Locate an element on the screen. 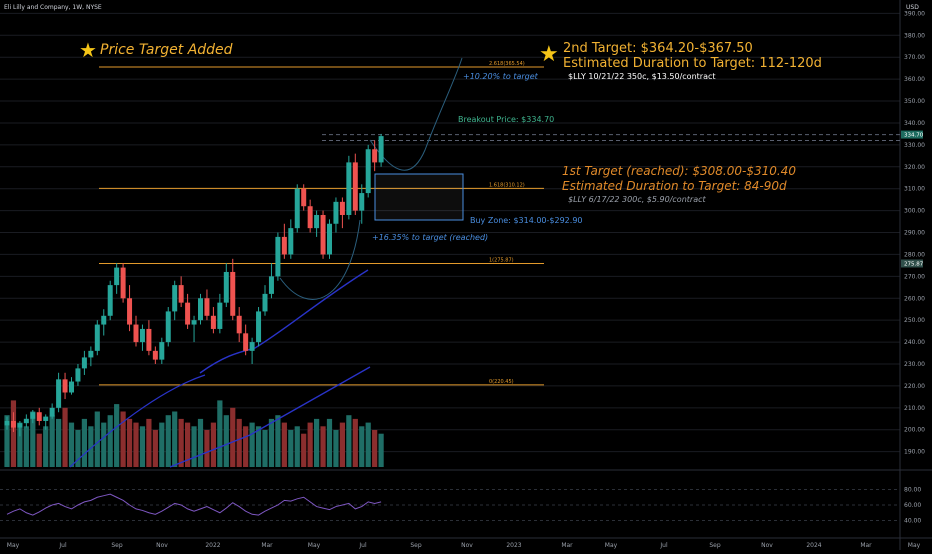  time-tick-label: 2022 is located at coordinates (212, 545).